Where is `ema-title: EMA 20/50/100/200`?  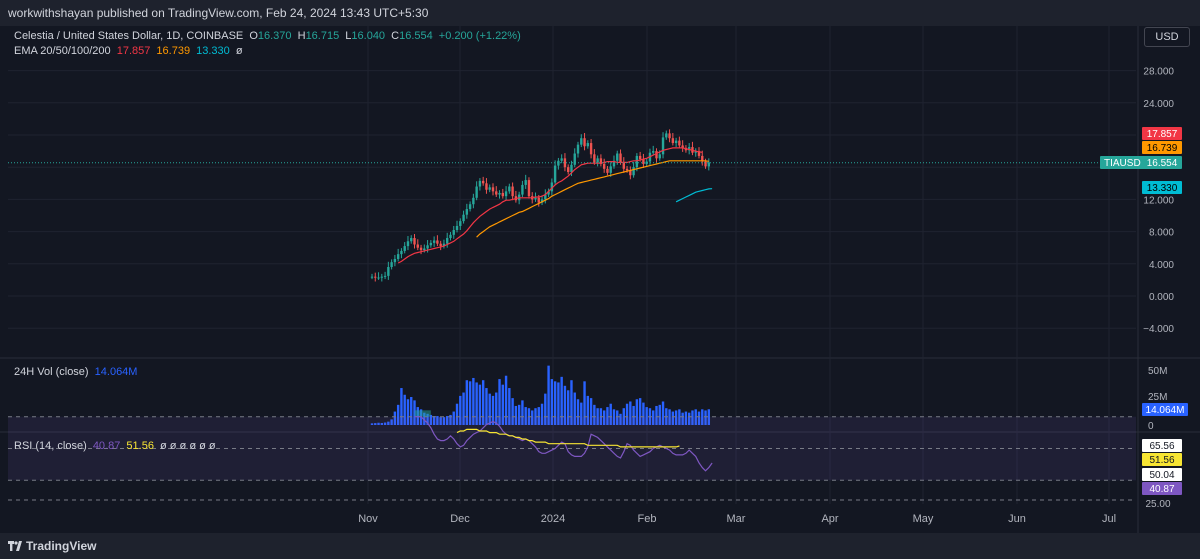 ema-title: EMA 20/50/100/200 is located at coordinates (62, 51).